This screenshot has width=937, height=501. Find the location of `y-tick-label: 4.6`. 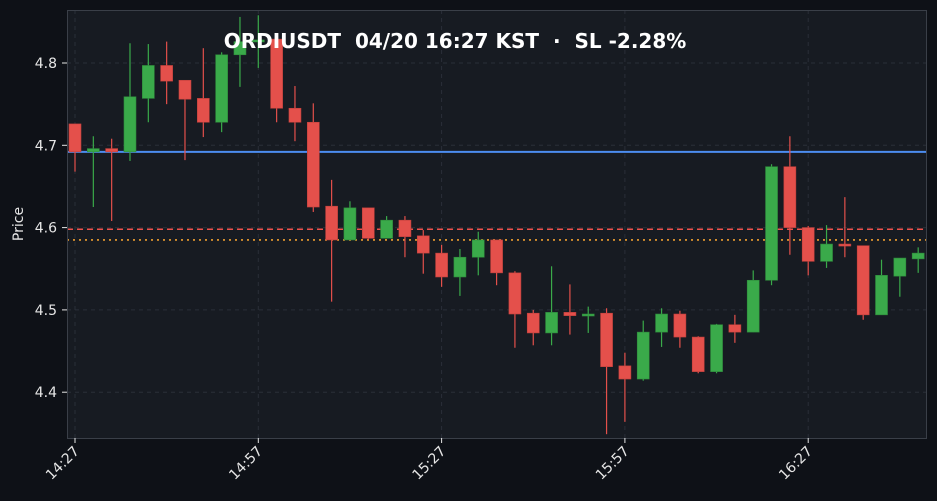

y-tick-label: 4.6 is located at coordinates (46, 229).